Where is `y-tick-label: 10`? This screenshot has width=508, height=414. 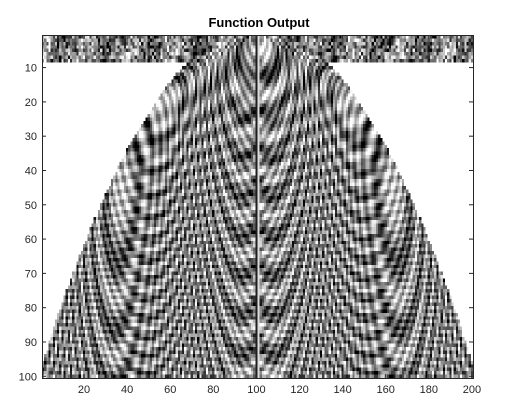
y-tick-label: 10 is located at coordinates (31, 69).